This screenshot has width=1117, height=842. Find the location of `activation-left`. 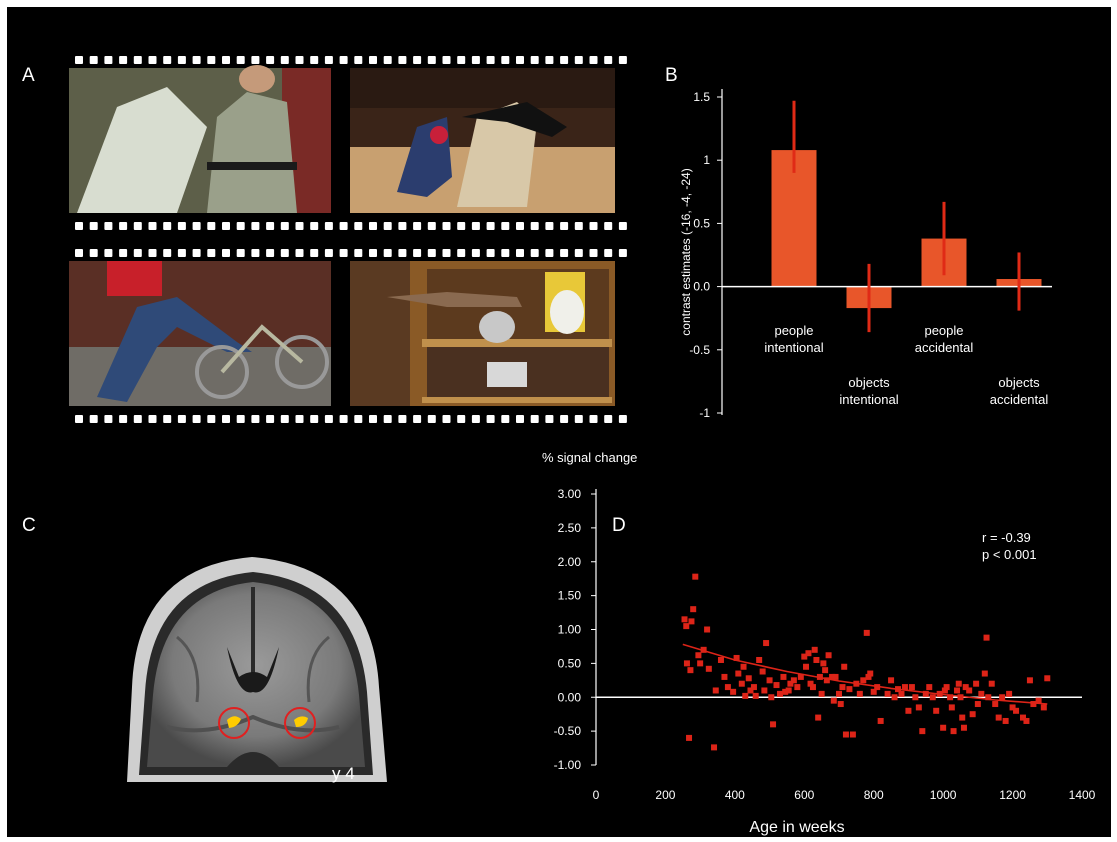

activation-left is located at coordinates (234, 722).